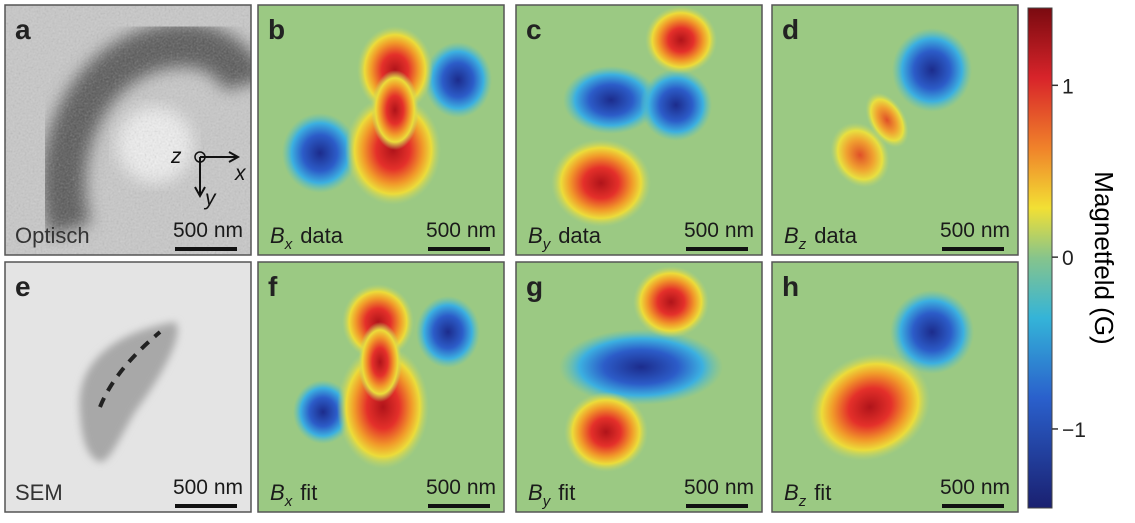 Image resolution: width=1135 pixels, height=523 pixels. Describe the element at coordinates (176, 156) in the screenshot. I see `axis-label-z: z` at that location.